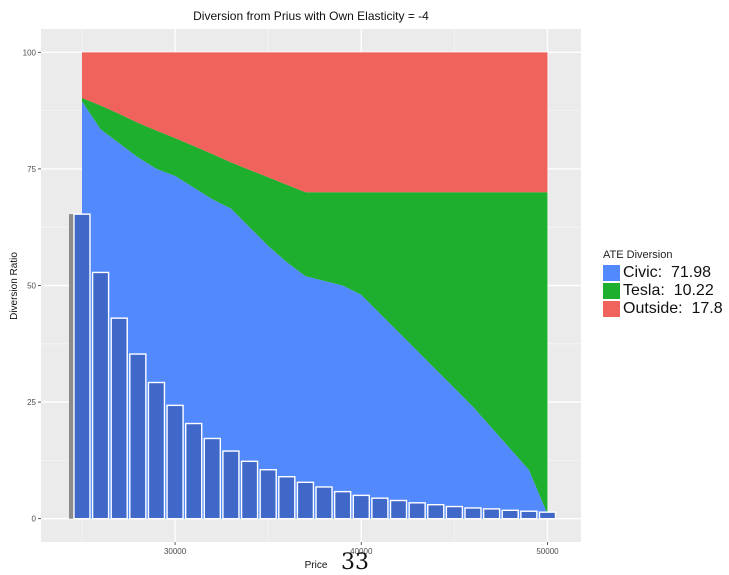  Describe the element at coordinates (611, 291) in the screenshot. I see `legend-swatch-tesla` at that location.